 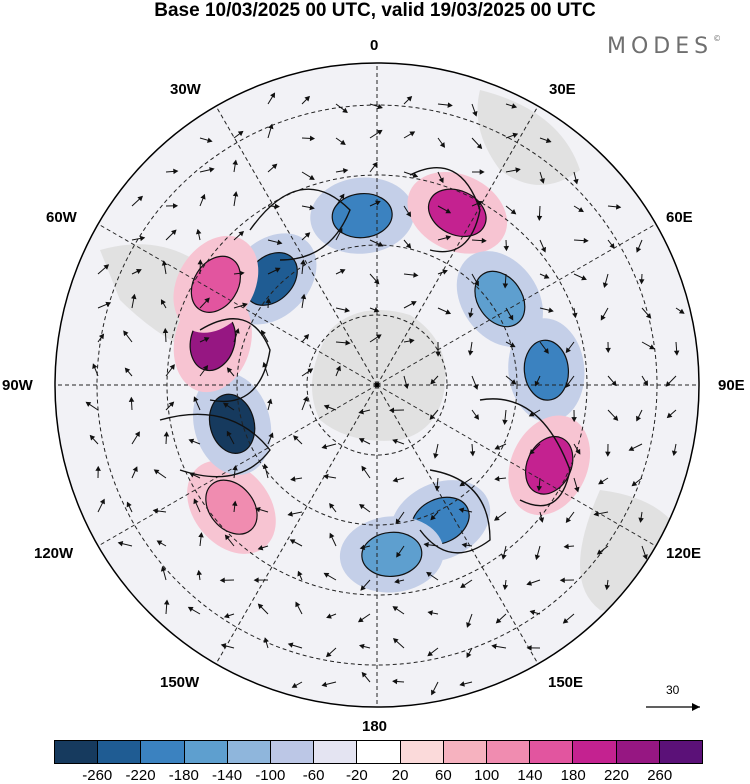 What do you see at coordinates (486, 775) in the screenshot?
I see `colorbar-tick-label: 100` at bounding box center [486, 775].